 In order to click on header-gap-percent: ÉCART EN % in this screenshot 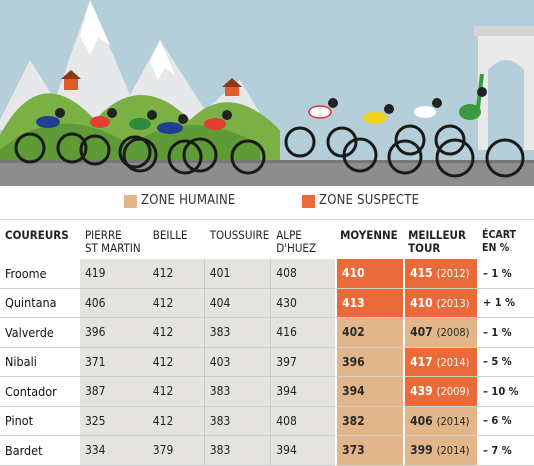, I will do `click(499, 241)`.